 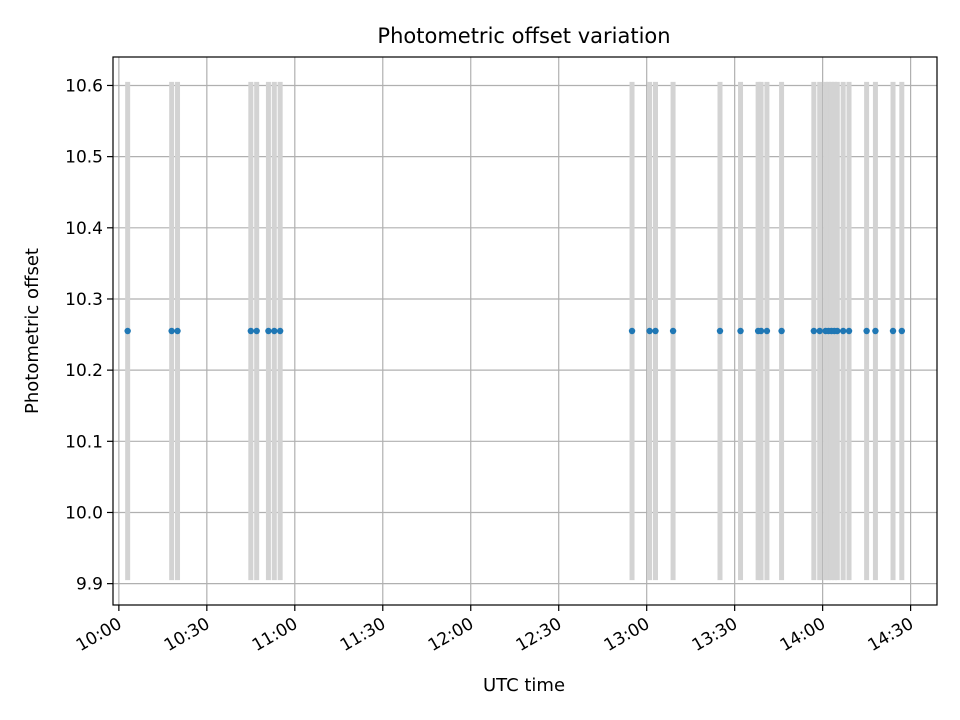 What do you see at coordinates (99, 635) in the screenshot?
I see `x-tick-label: 10:00` at bounding box center [99, 635].